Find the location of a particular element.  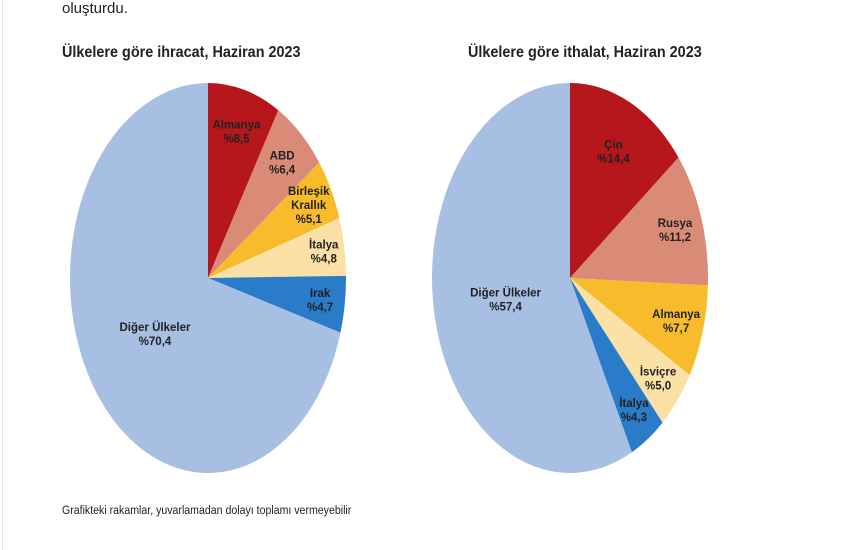

slice-label: Diğer Ülkeler %70,4 is located at coordinates (155, 334).